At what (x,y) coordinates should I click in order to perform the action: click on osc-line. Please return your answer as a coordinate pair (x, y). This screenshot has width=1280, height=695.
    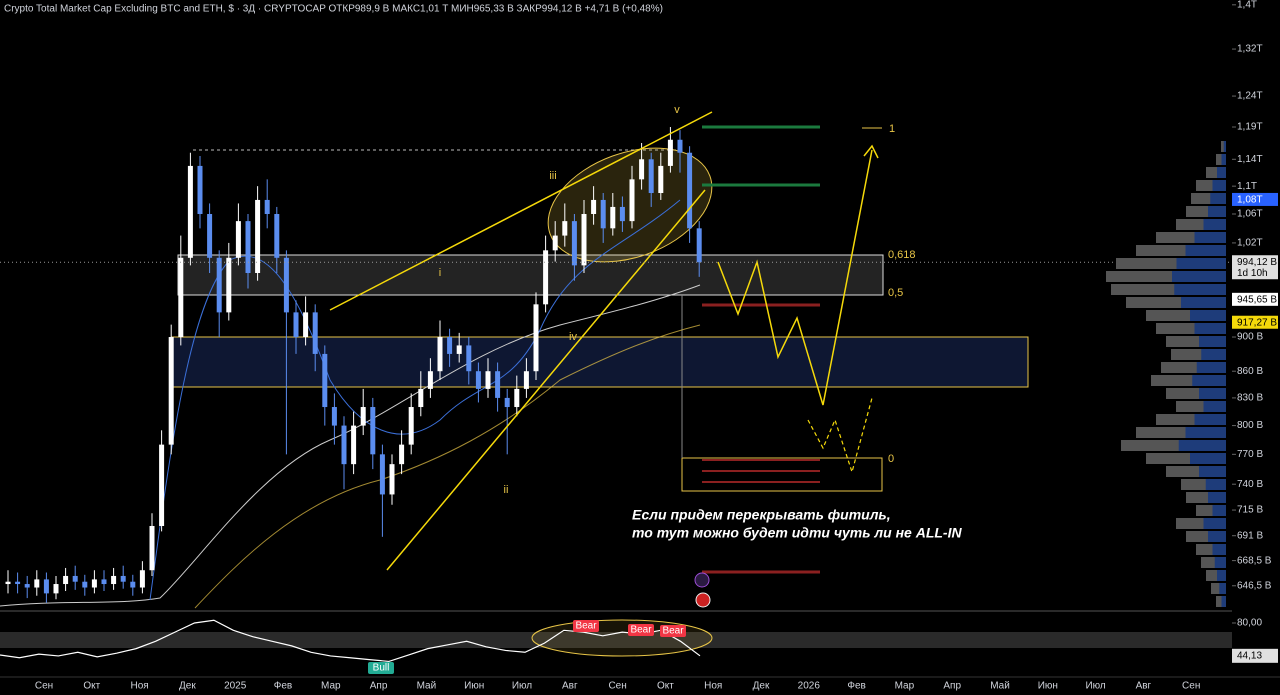
    Looking at the image, I should click on (350, 641).